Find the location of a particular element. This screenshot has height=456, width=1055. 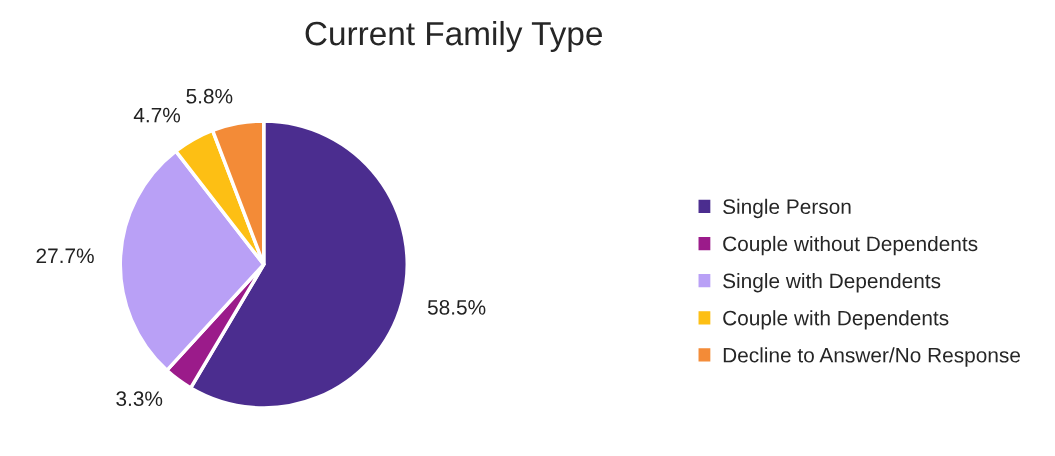

legend-label: Couple without Dependents is located at coordinates (850, 245).